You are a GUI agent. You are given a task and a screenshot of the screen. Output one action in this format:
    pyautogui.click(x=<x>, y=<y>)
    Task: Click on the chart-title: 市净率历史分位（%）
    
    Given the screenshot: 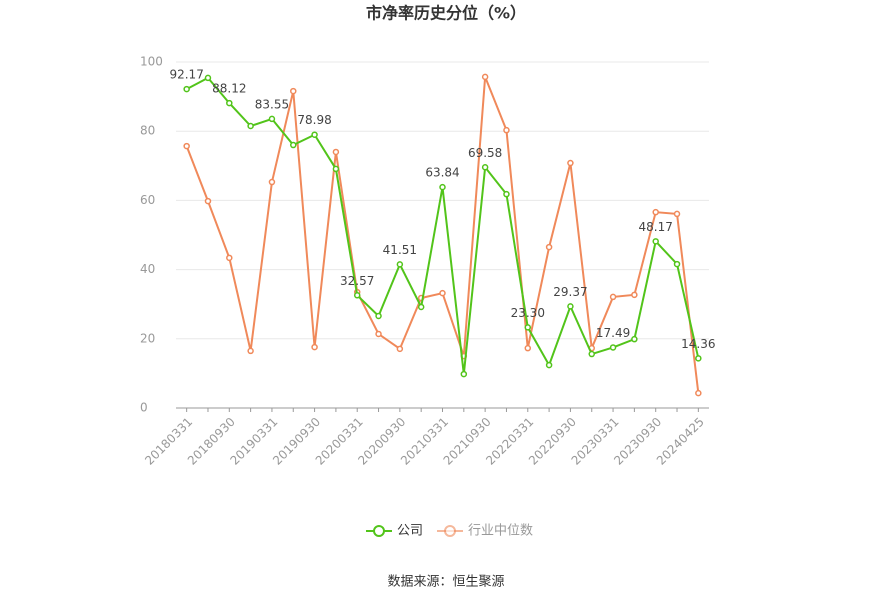 What is the action you would take?
    pyautogui.click(x=446, y=13)
    